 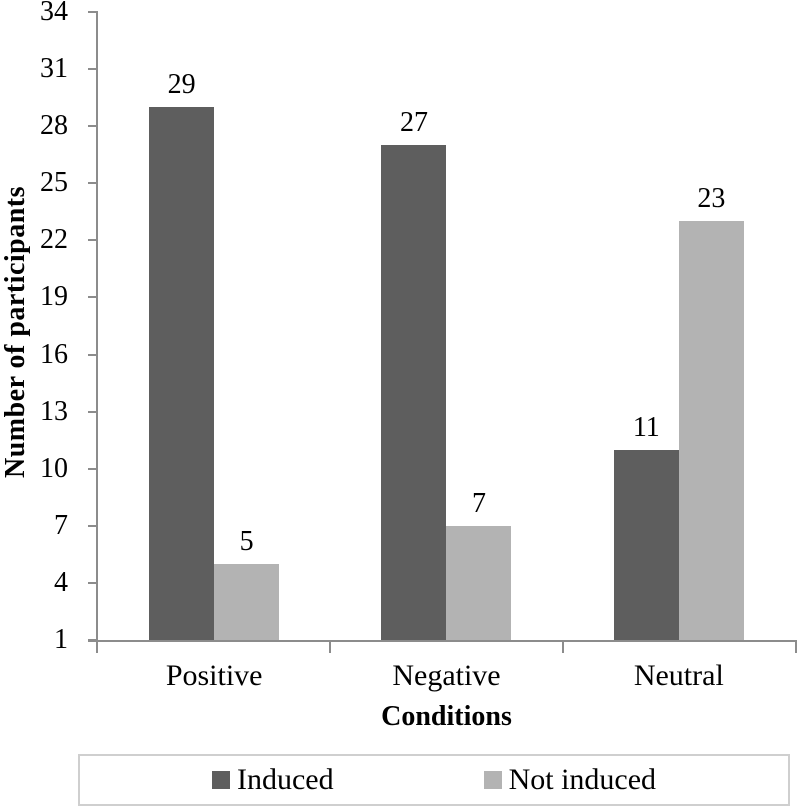 I want to click on bar-not-induced: 7, so click(x=479, y=564).